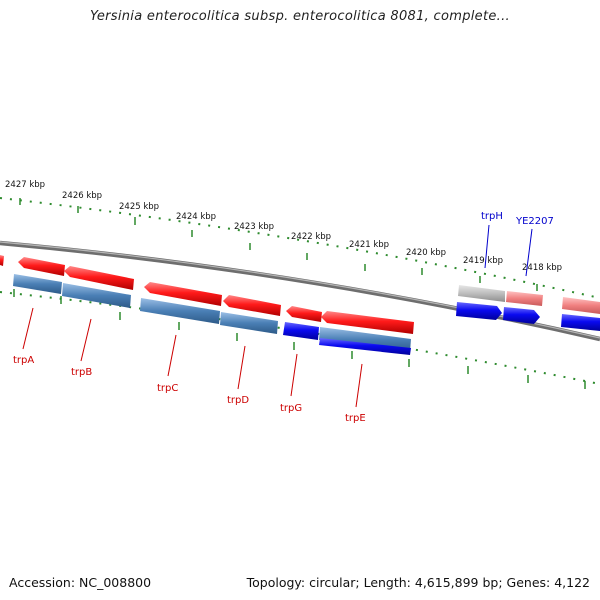  What do you see at coordinates (542, 268) in the screenshot?
I see `scale-label: 2418 kbp` at bounding box center [542, 268].